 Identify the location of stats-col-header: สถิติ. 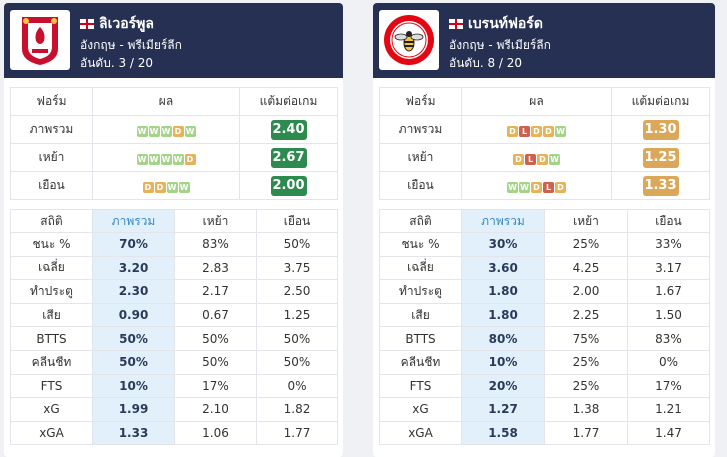
(51, 221).